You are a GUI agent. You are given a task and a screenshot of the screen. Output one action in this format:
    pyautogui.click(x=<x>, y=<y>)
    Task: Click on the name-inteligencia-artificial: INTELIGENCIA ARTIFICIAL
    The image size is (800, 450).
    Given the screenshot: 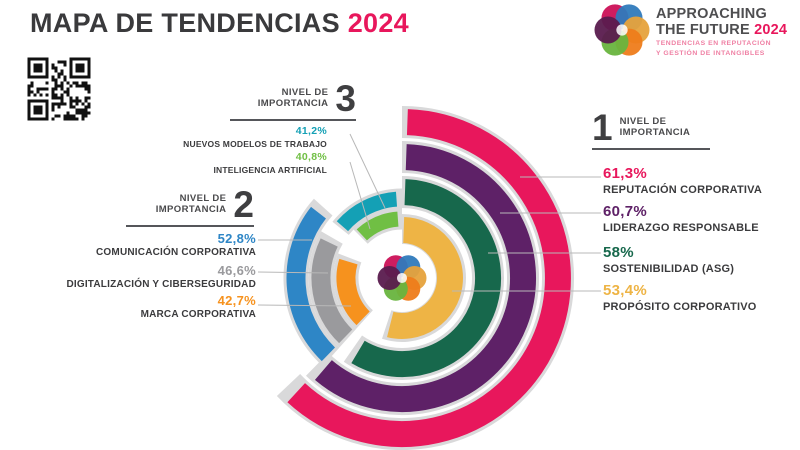 What is the action you would take?
    pyautogui.click(x=270, y=169)
    